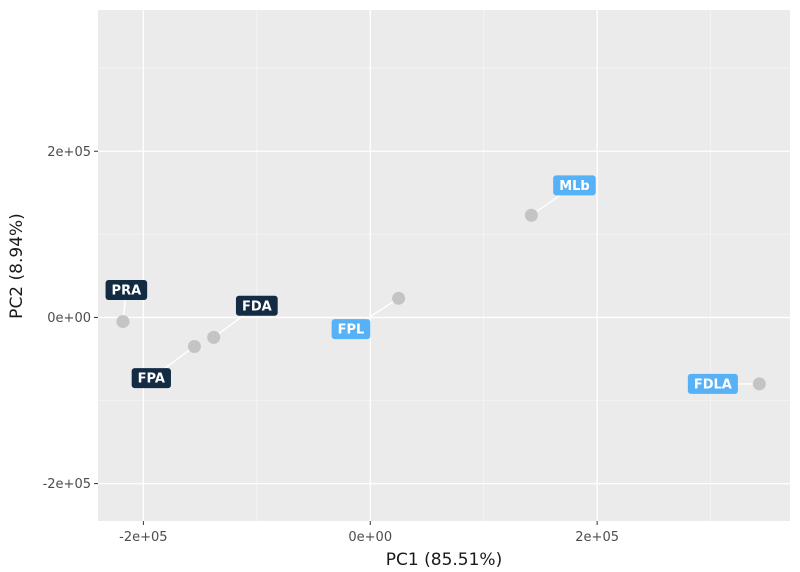 The width and height of the screenshot is (800, 572). Describe the element at coordinates (69, 318) in the screenshot. I see `y-tick-label: 0e+00` at that location.